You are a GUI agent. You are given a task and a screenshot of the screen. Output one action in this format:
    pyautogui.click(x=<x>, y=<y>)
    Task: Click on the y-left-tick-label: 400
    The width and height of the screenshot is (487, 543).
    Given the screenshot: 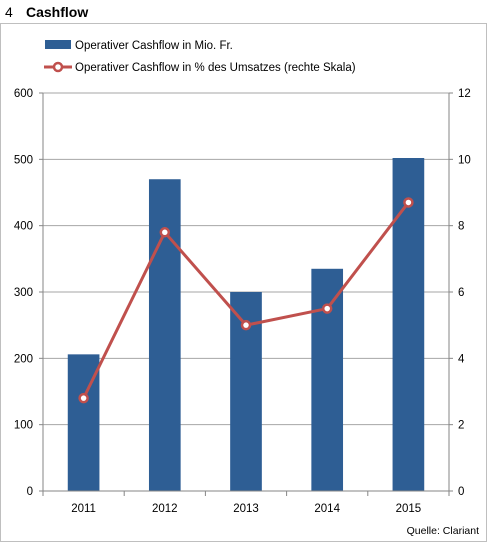 What is the action you would take?
    pyautogui.click(x=23, y=227)
    